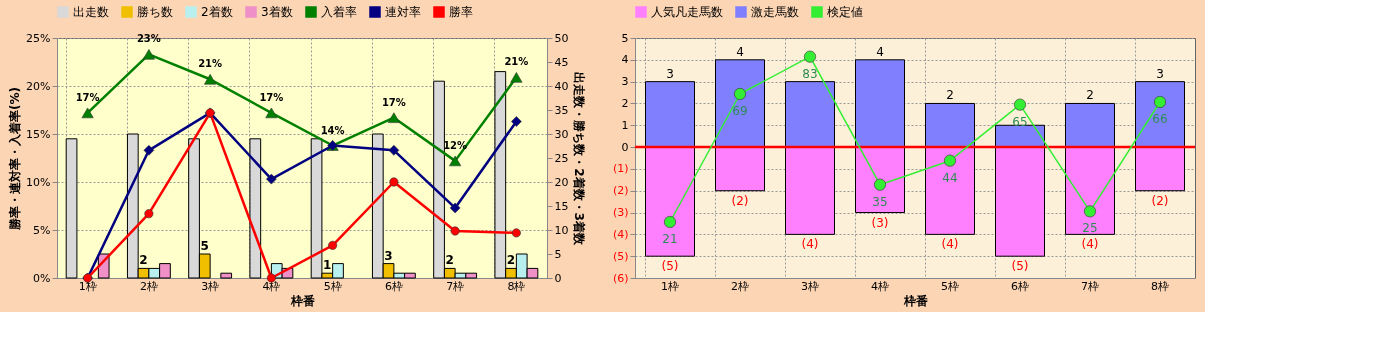 The height and width of the screenshot is (357, 1376). Describe the element at coordinates (1090, 228) in the screenshot. I see `data-label: 25` at that location.